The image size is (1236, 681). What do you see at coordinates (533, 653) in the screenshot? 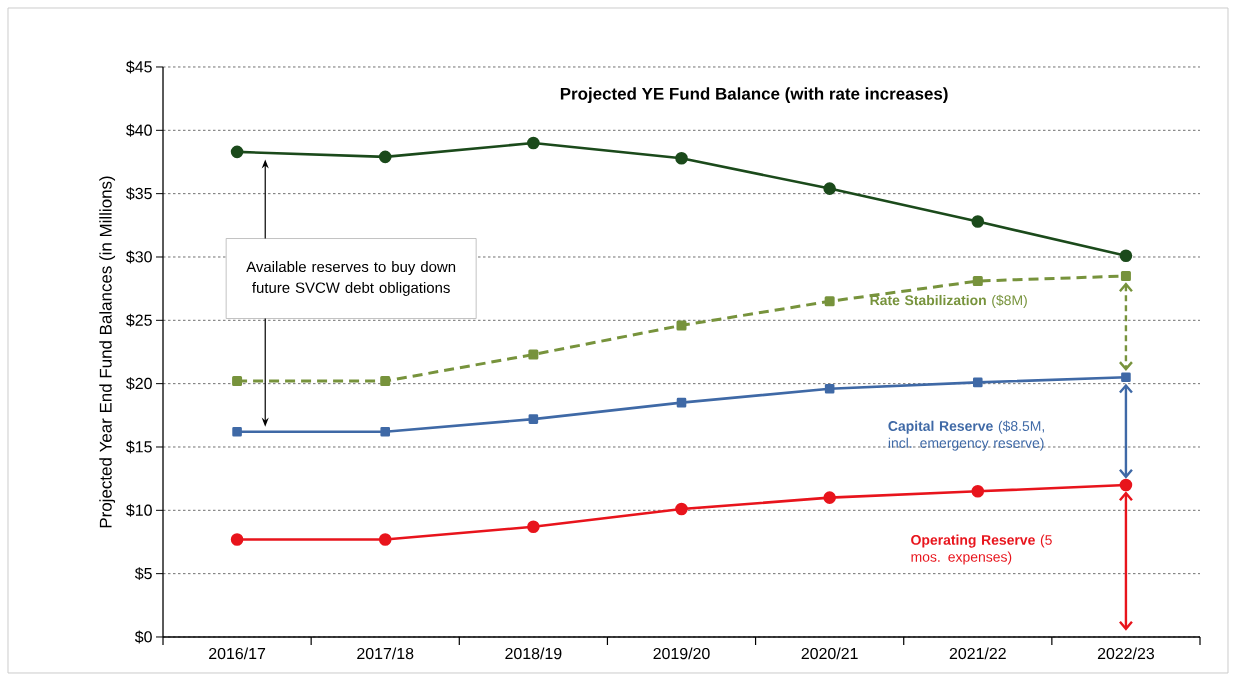
I see `x-tick-label: 2018/19` at bounding box center [533, 653].